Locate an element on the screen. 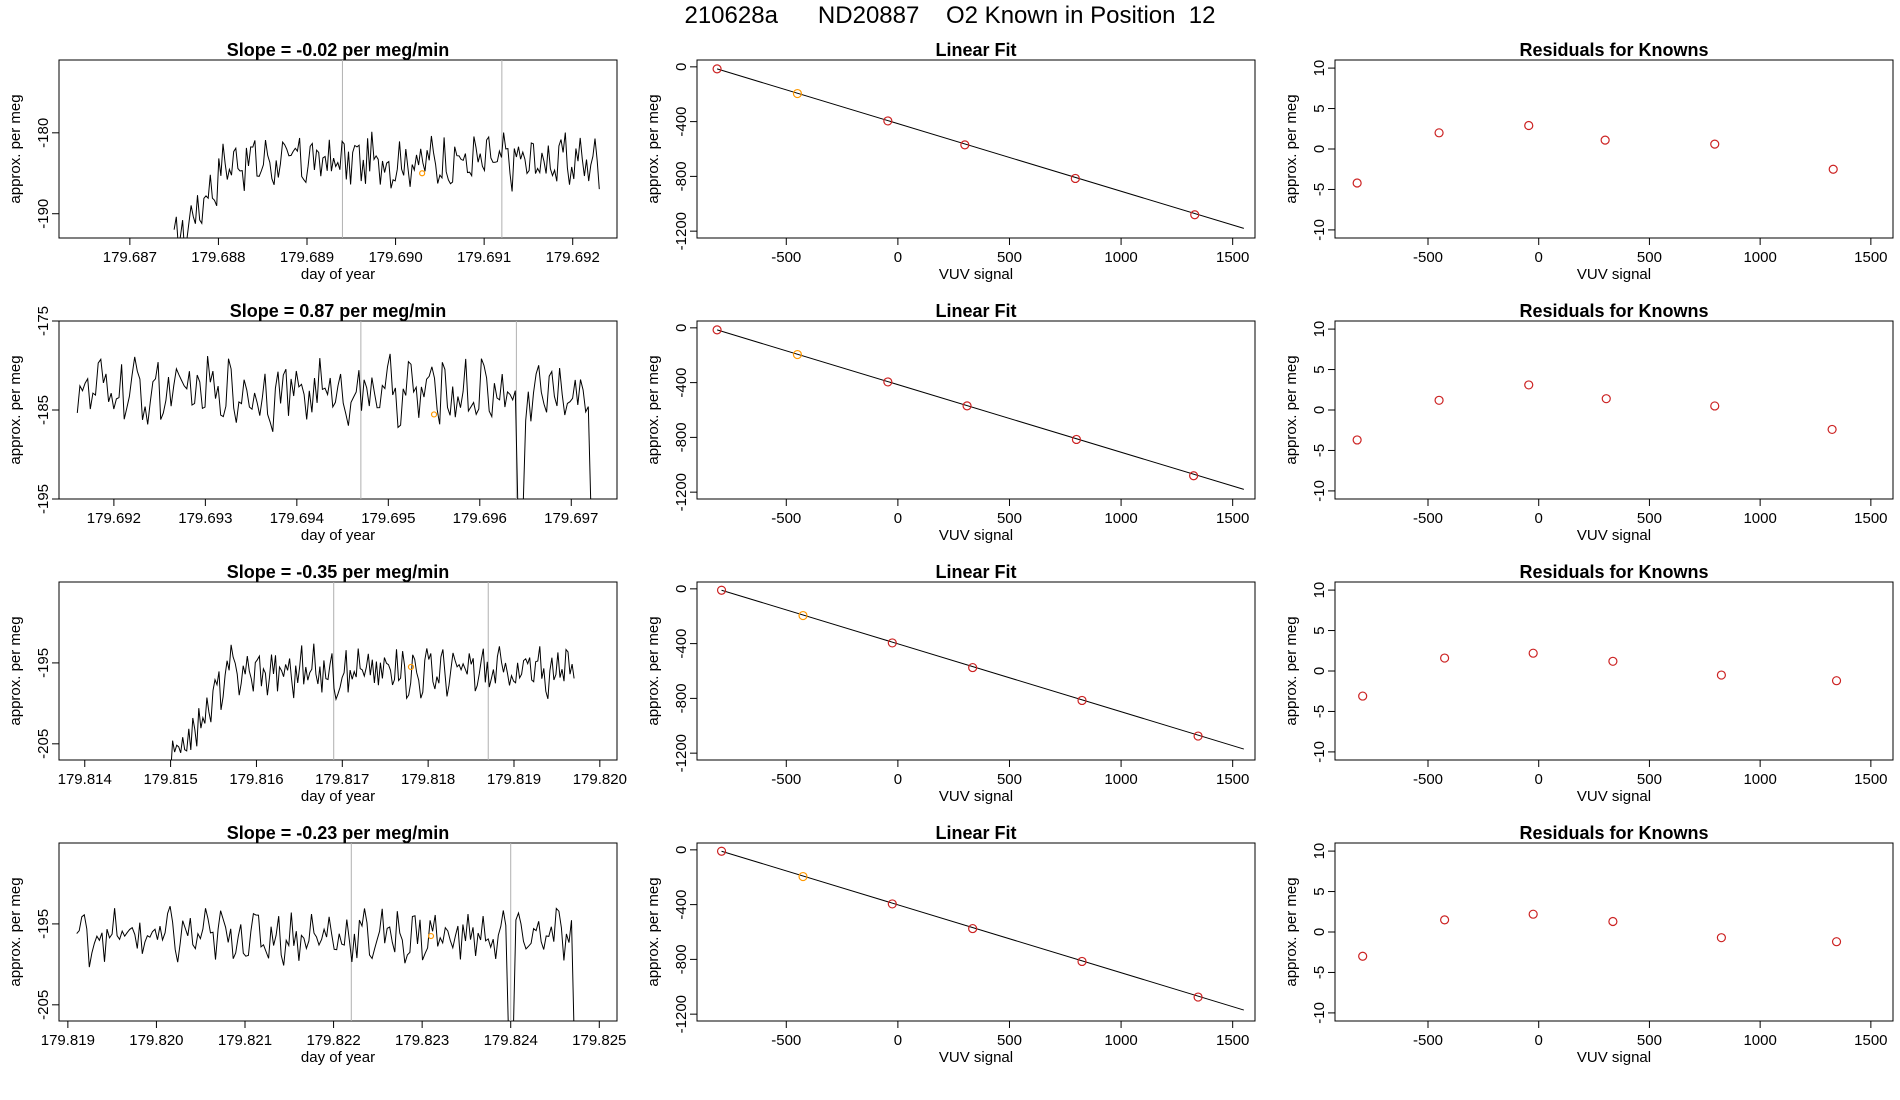 Image resolution: width=1900 pixels, height=1100 pixels. y-tick-label: -205 is located at coordinates (43, 1005).